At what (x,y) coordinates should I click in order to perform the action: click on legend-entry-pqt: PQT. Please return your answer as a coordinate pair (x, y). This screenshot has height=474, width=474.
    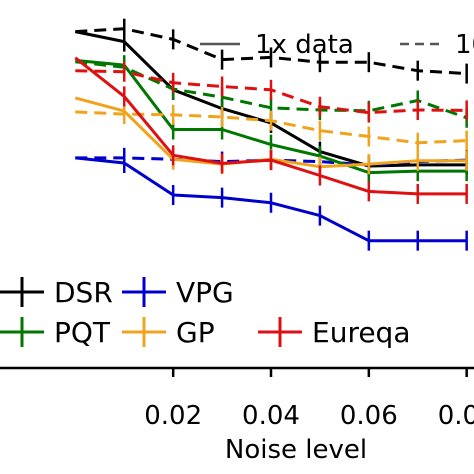
    Looking at the image, I should click on (55, 332).